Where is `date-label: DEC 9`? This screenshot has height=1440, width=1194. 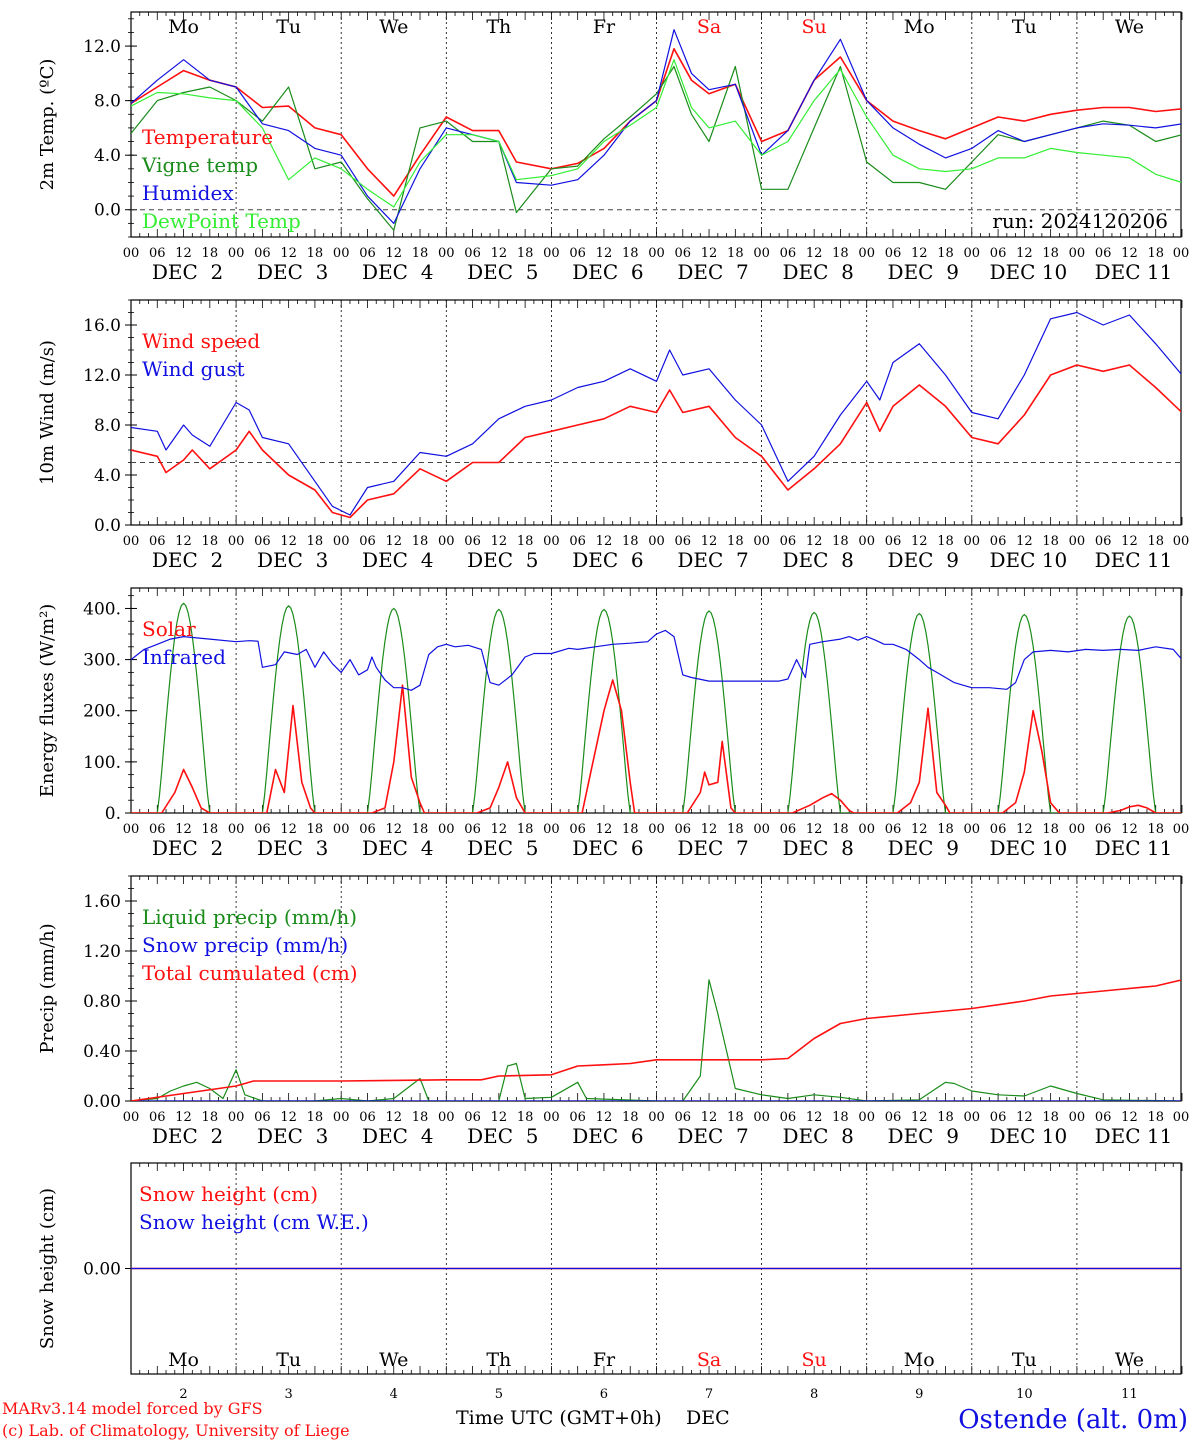
date-label: DEC 9 is located at coordinates (923, 272).